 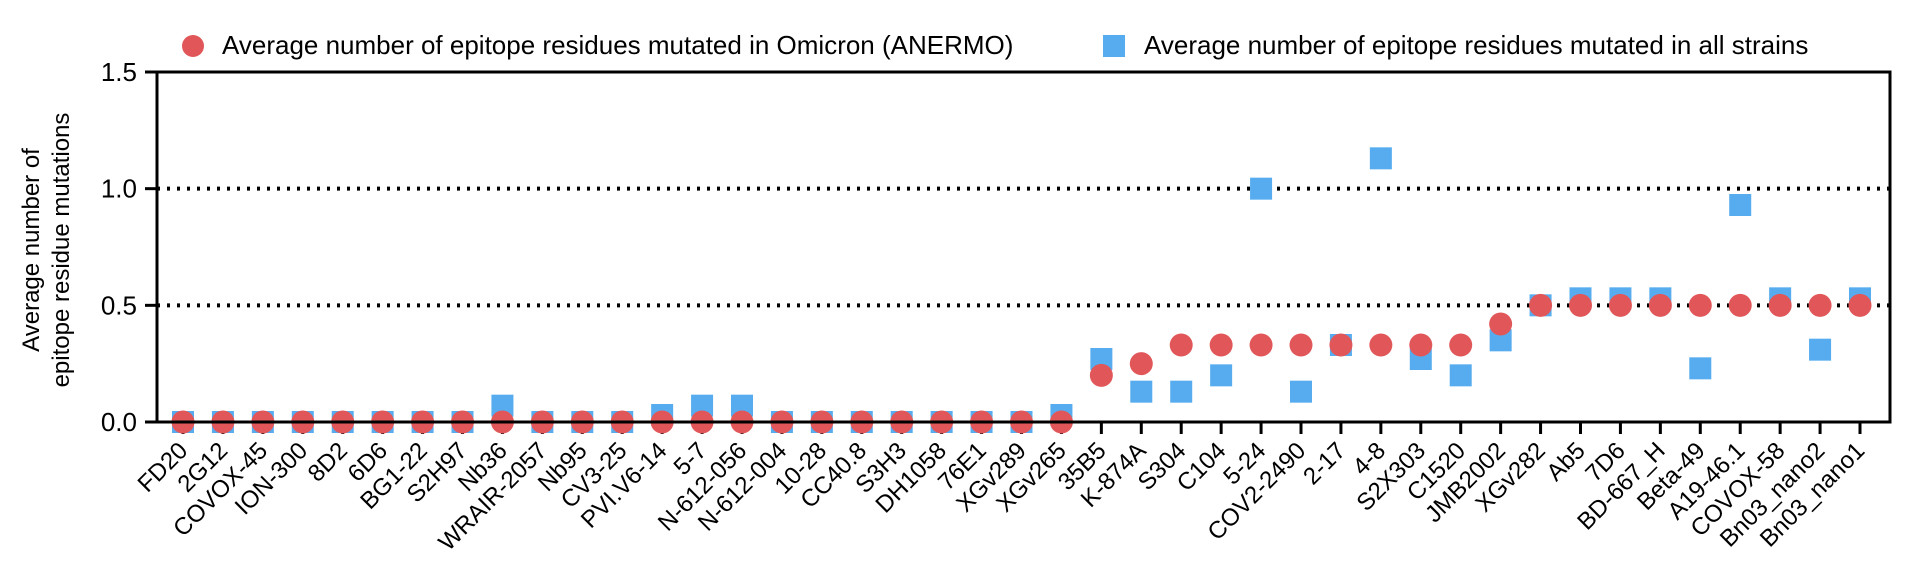 I want to click on x-tick-label: 2-17, so click(x=1324, y=463).